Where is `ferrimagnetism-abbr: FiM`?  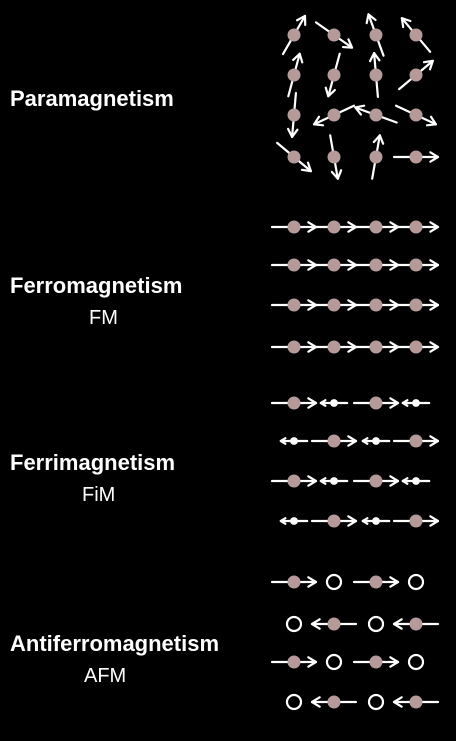 ferrimagnetism-abbr: FiM is located at coordinates (99, 495).